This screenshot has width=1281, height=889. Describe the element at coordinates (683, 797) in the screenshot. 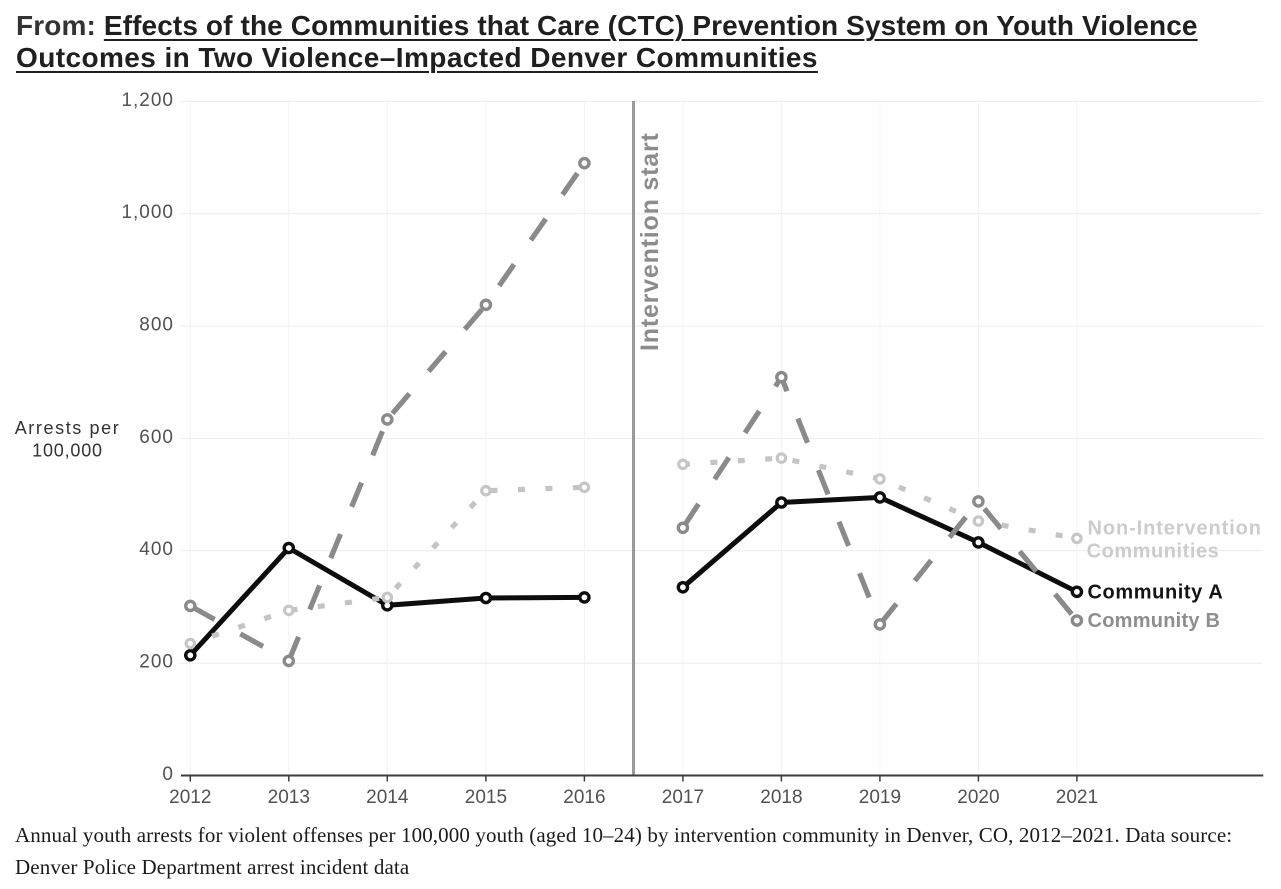

I see `svg-text: 2017` at that location.